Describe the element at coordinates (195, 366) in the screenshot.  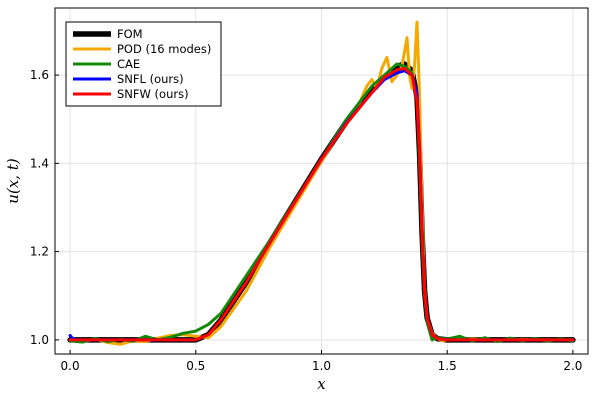
I see `x-tick-label: 0.5` at that location.